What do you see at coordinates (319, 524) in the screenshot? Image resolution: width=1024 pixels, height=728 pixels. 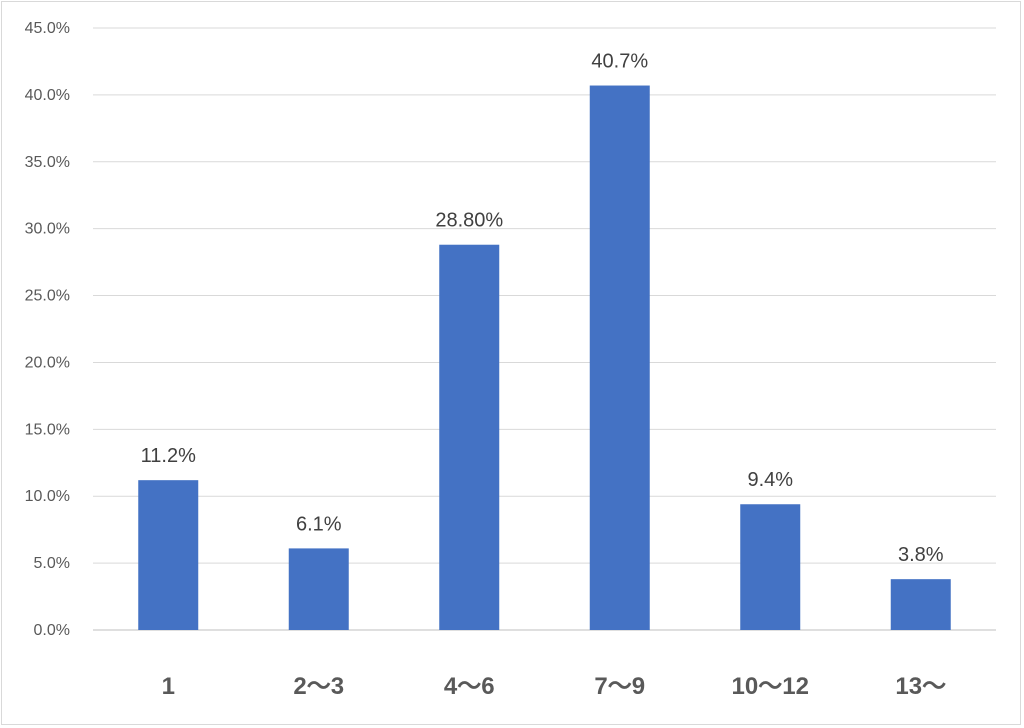 I see `data-label: 6.1%` at bounding box center [319, 524].